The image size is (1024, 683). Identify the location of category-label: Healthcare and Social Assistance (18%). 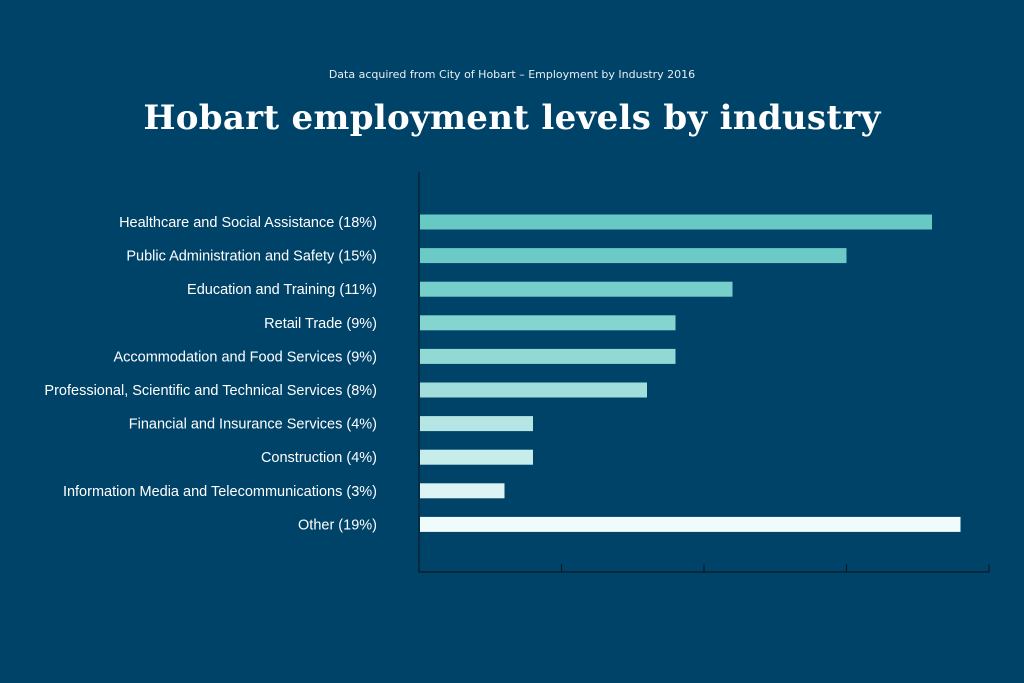
(248, 223).